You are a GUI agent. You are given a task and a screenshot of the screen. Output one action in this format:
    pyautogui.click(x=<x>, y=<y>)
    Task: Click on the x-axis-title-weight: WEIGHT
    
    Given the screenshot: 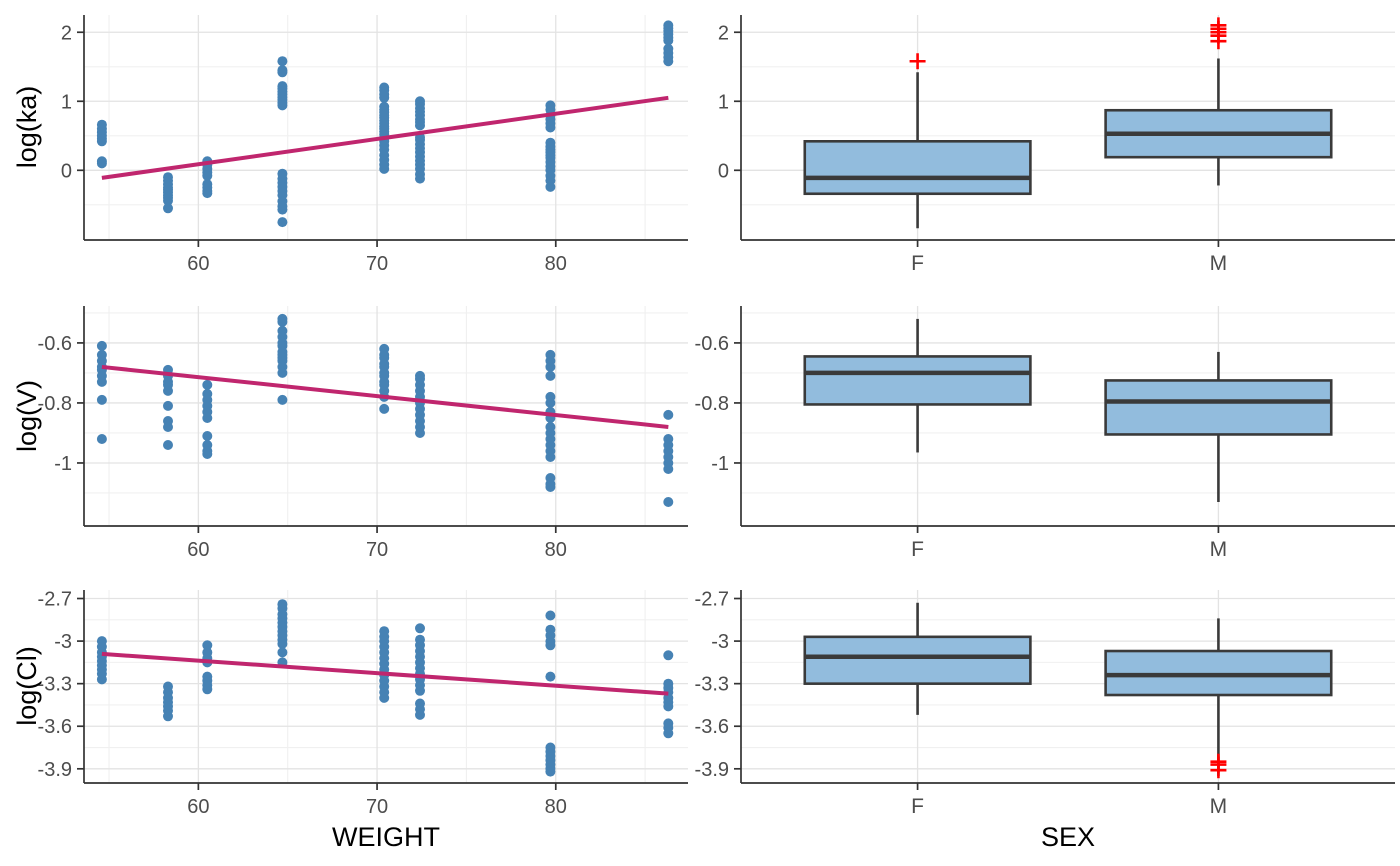 What is the action you would take?
    pyautogui.click(x=386, y=837)
    